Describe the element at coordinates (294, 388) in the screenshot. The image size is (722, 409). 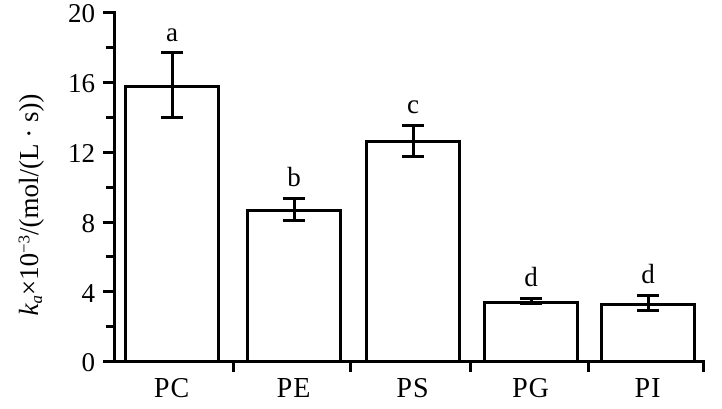
I see `x-label-pe: PE` at that location.